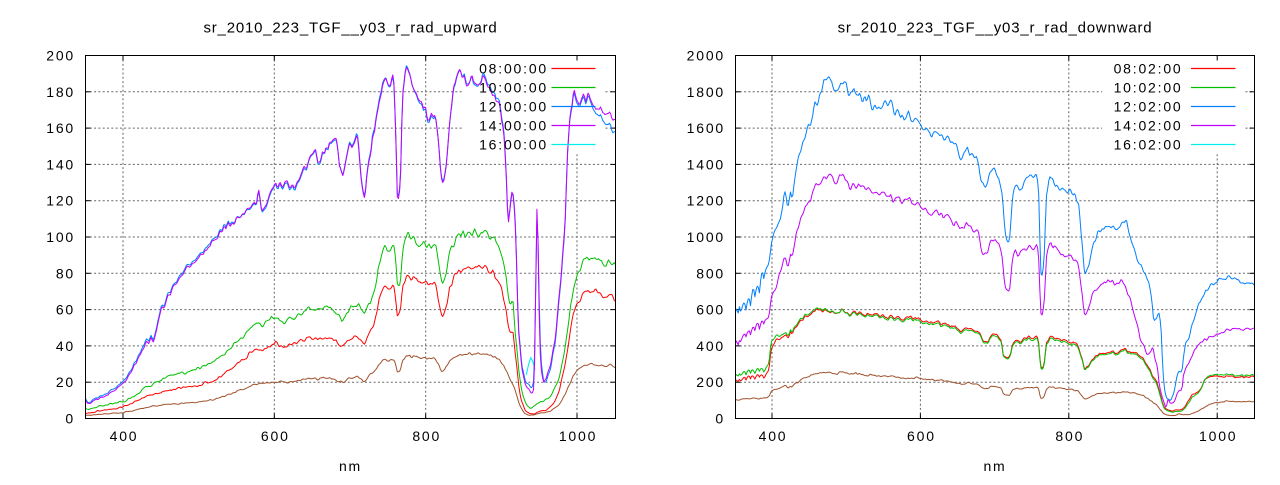 This screenshot has height=485, width=1280. What do you see at coordinates (1148, 126) in the screenshot?
I see `svg-text: 14:02:00` at bounding box center [1148, 126].